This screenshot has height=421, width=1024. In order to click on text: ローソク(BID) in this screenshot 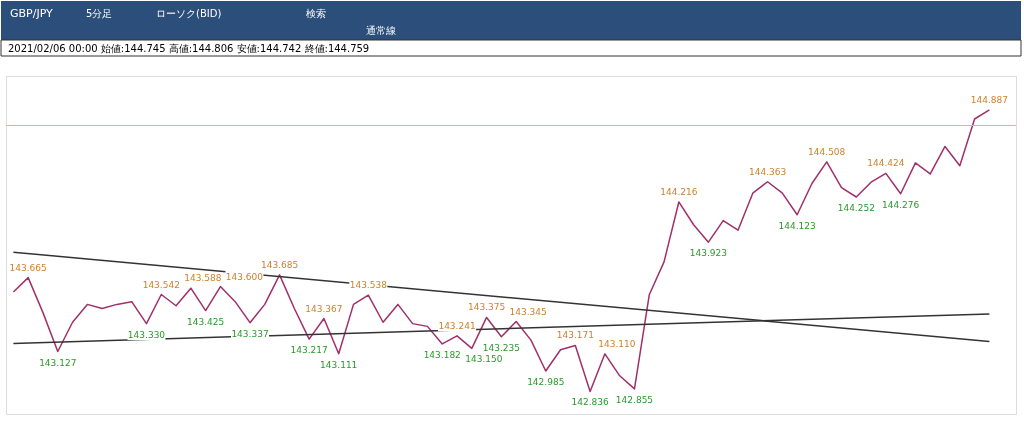, I will do `click(189, 13)`.